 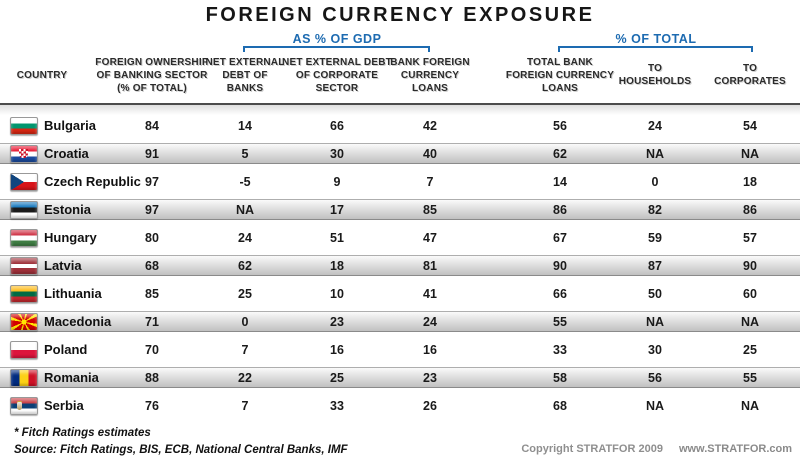 I want to click on gdp-bracket-line, so click(x=336, y=49).